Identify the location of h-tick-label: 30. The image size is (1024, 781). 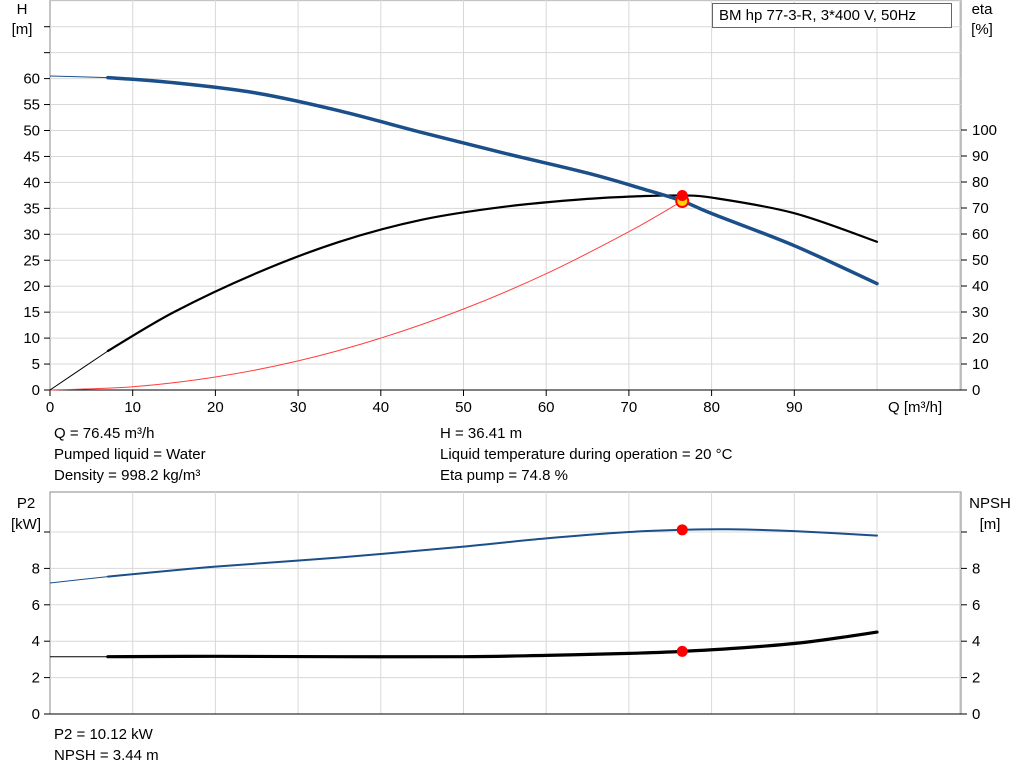
(31, 234).